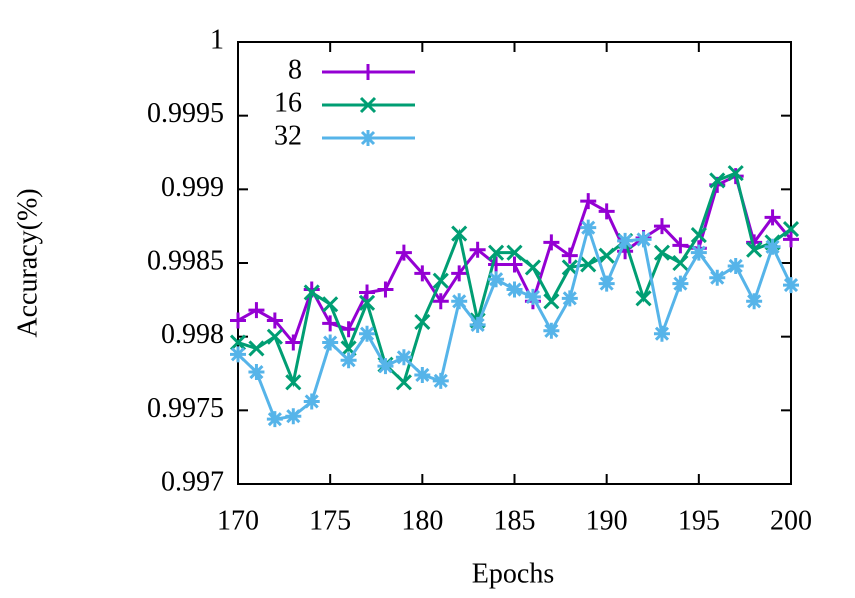 This screenshot has width=855, height=598. Describe the element at coordinates (295, 69) in the screenshot. I see `legend-label: 8` at that location.